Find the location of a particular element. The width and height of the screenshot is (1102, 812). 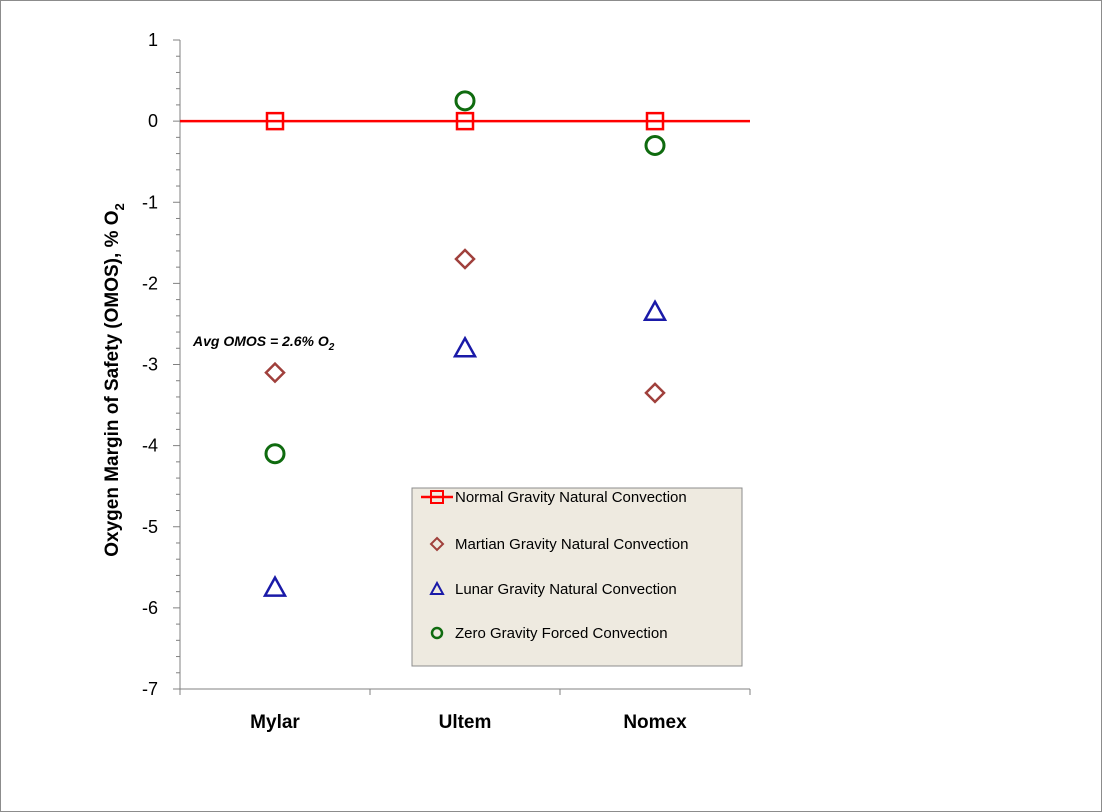

y-tick-label: -6 is located at coordinates (150, 608).